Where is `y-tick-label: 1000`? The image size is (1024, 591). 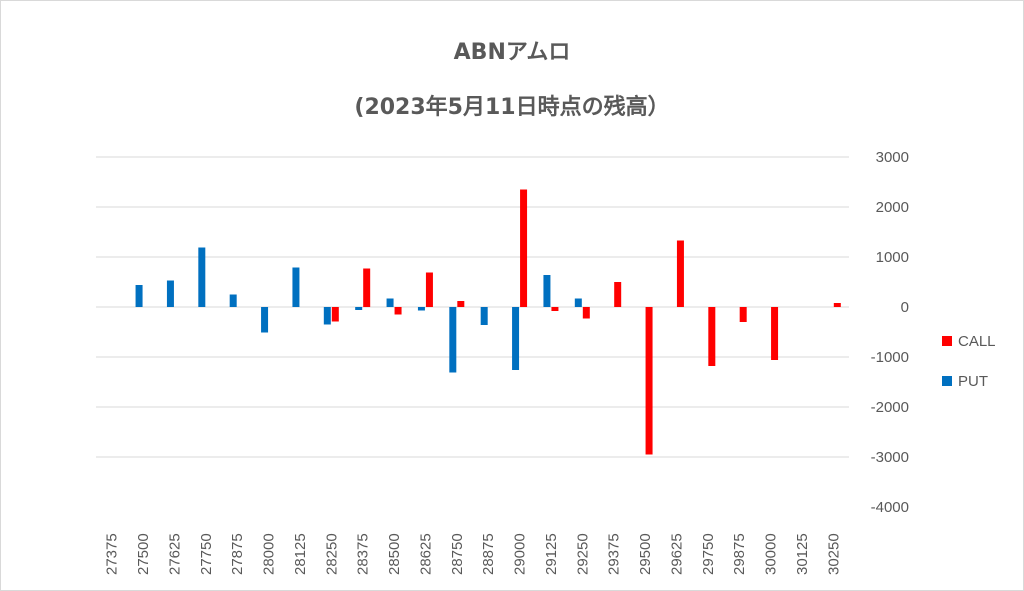 y-tick-label: 1000 is located at coordinates (892, 257).